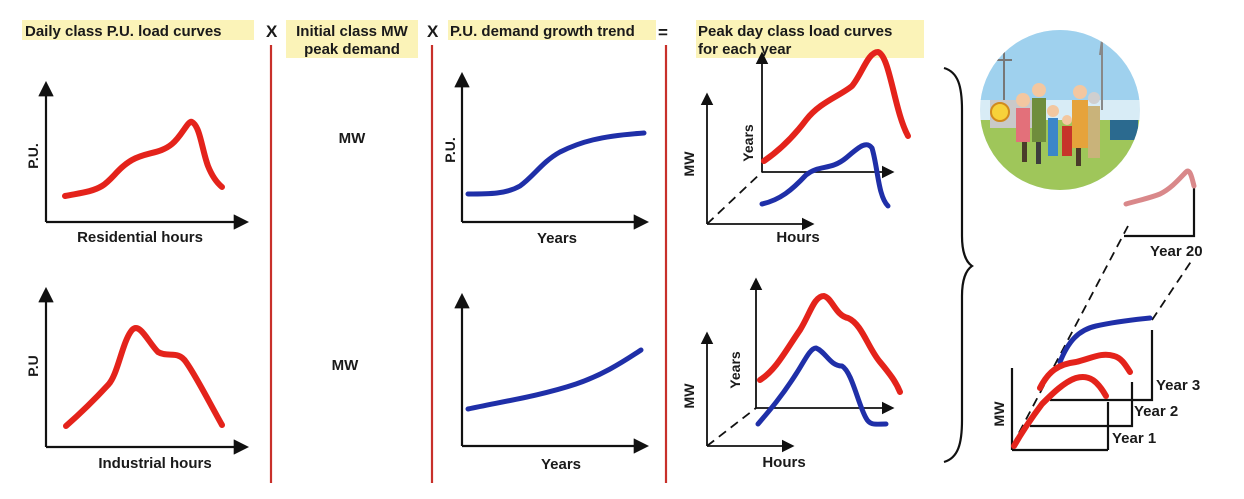 The image size is (1244, 499). I want to click on peak-bottom-x-label: Hours, so click(783, 462).